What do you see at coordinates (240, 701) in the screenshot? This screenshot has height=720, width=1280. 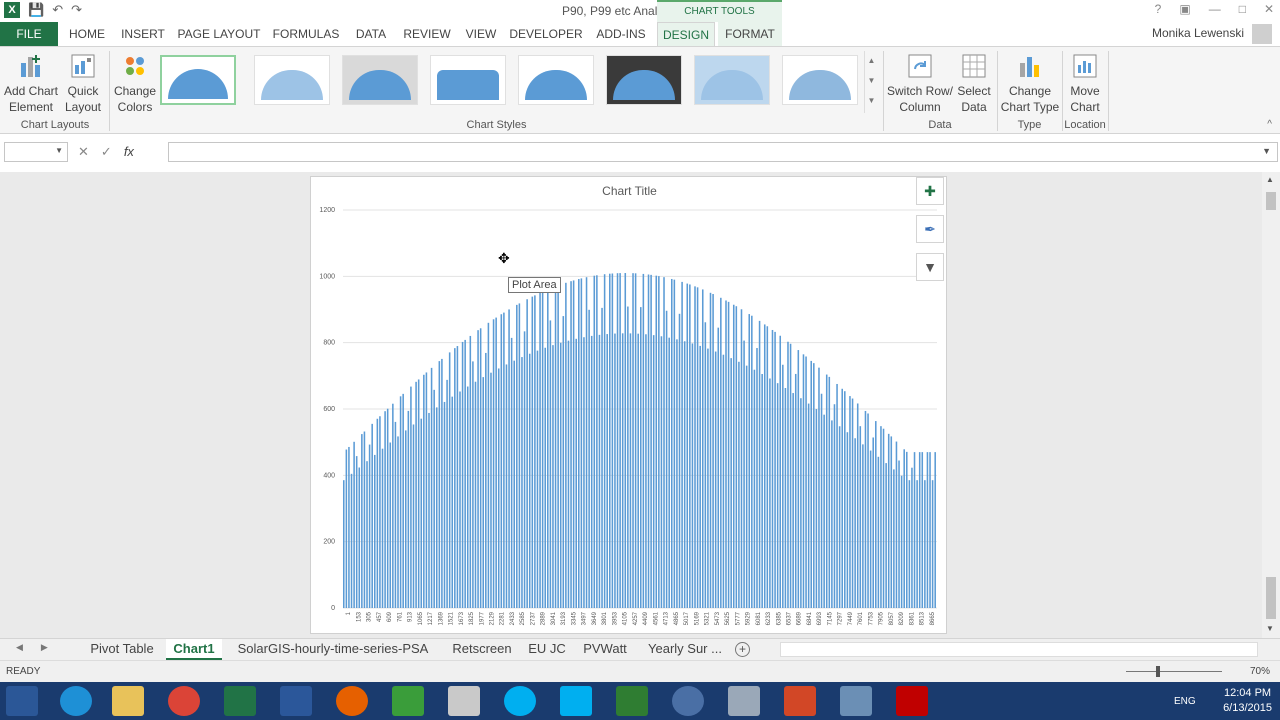 I see `excel-taskbar-icon` at bounding box center [240, 701].